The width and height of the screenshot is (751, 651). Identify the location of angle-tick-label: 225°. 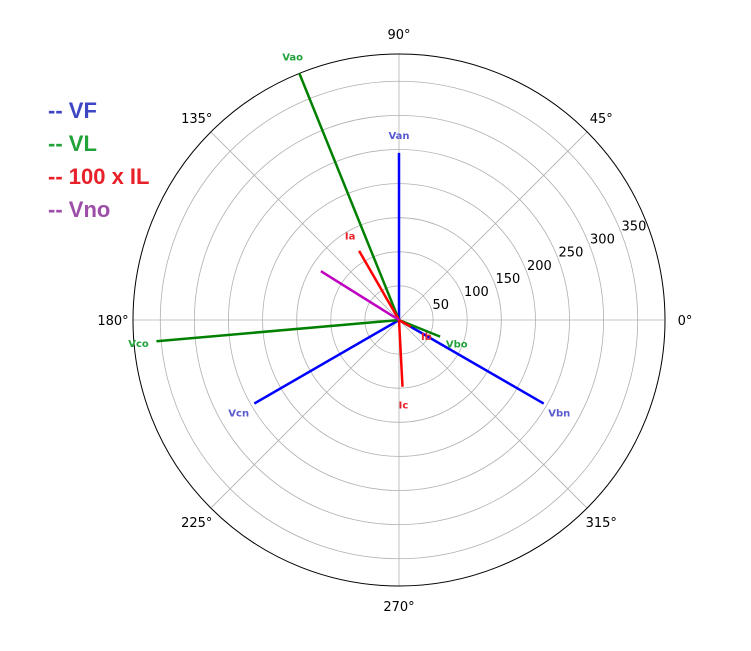
(196, 523).